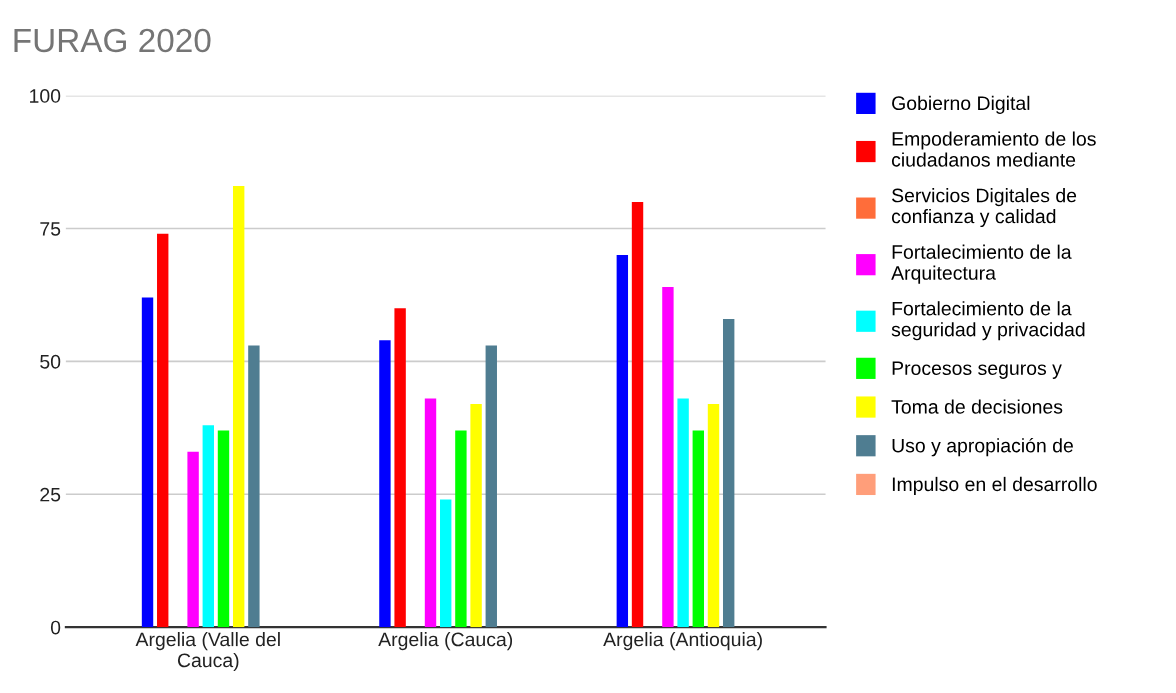  I want to click on legend-label: Fortalecimiento de la Arquitectura, so click(981, 264).